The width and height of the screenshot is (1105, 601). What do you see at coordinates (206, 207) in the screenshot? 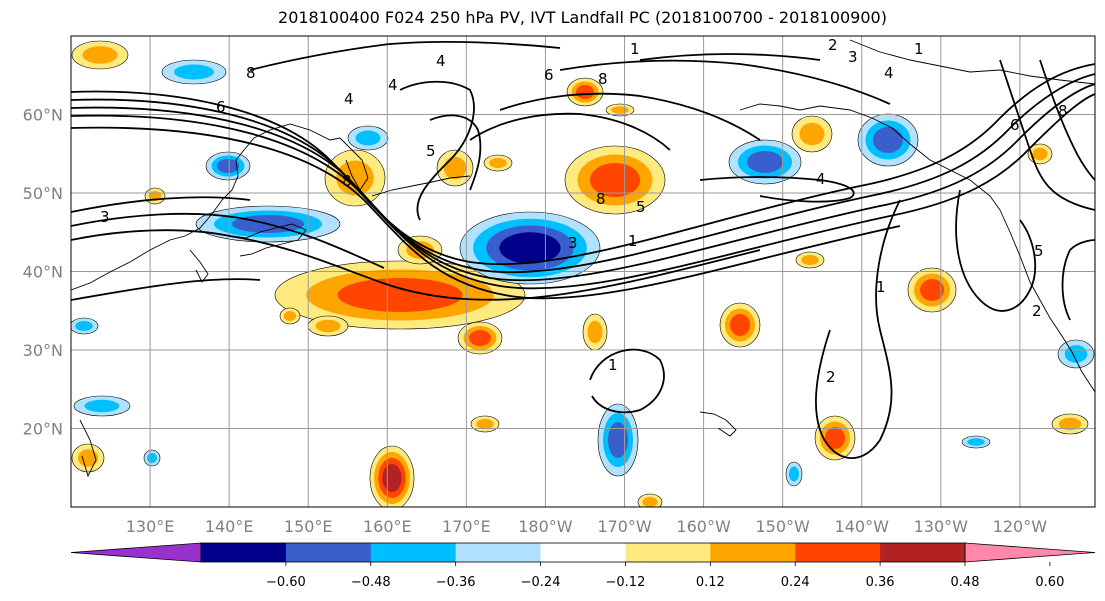
I see `coastline-asia` at bounding box center [206, 207].